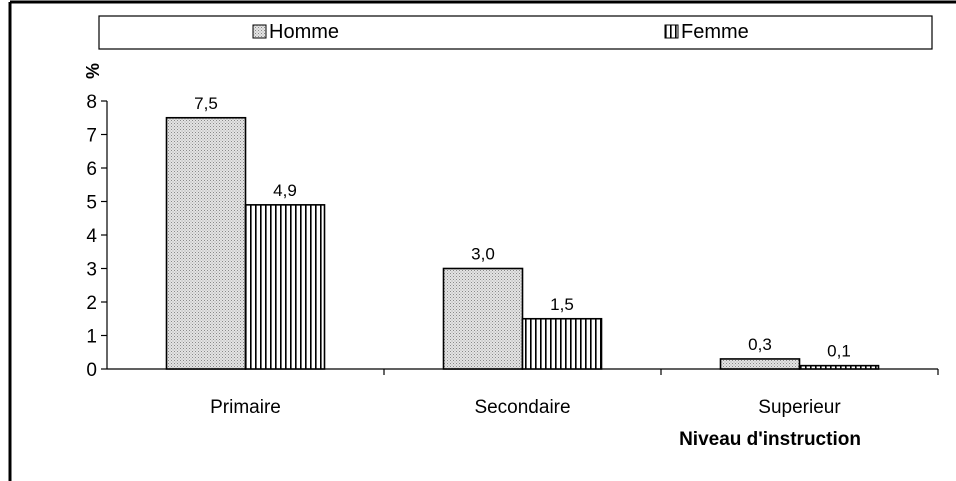 The width and height of the screenshot is (956, 481). What do you see at coordinates (91, 236) in the screenshot?
I see `y-tick-label: 4` at bounding box center [91, 236].